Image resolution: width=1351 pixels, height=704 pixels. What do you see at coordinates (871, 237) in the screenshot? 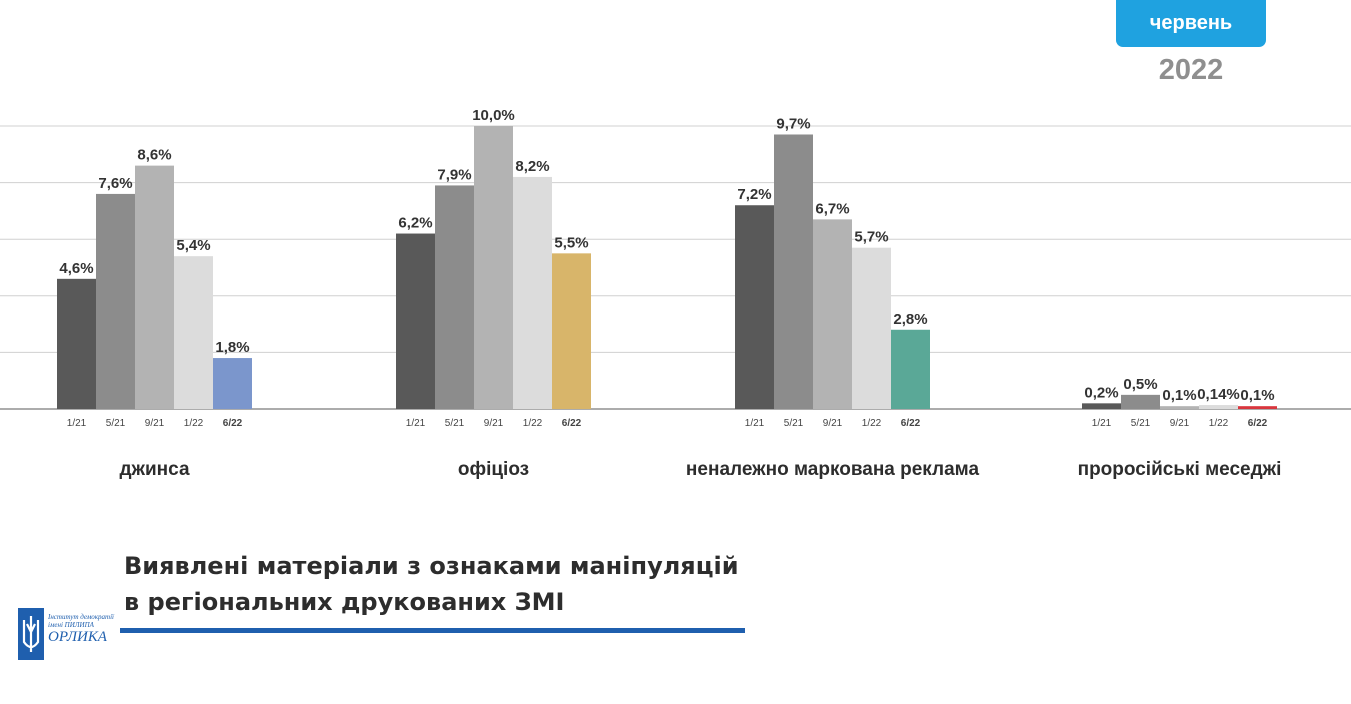
I see `data-label: 5,7%` at bounding box center [871, 237].